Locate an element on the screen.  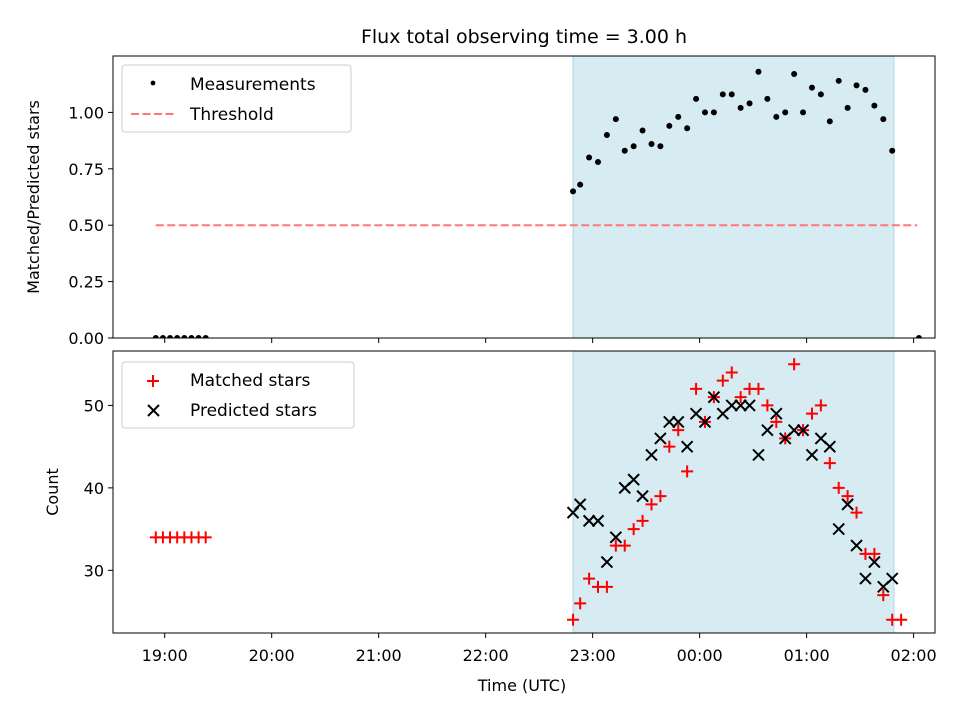
legend-bottom-box is located at coordinates (238, 395).